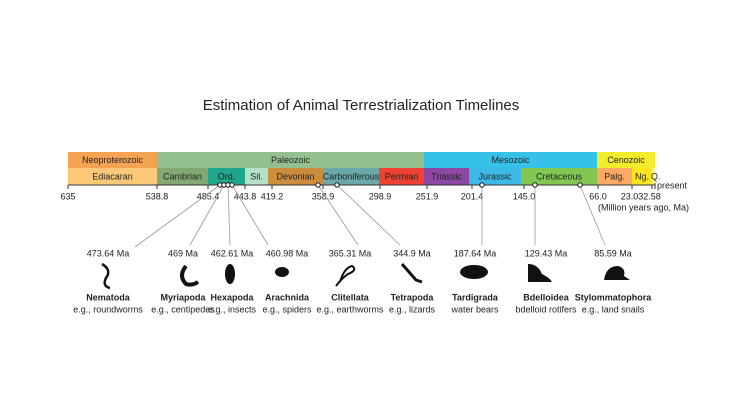  Describe the element at coordinates (287, 309) in the screenshot. I see `group-example: e.g., spiders` at that location.